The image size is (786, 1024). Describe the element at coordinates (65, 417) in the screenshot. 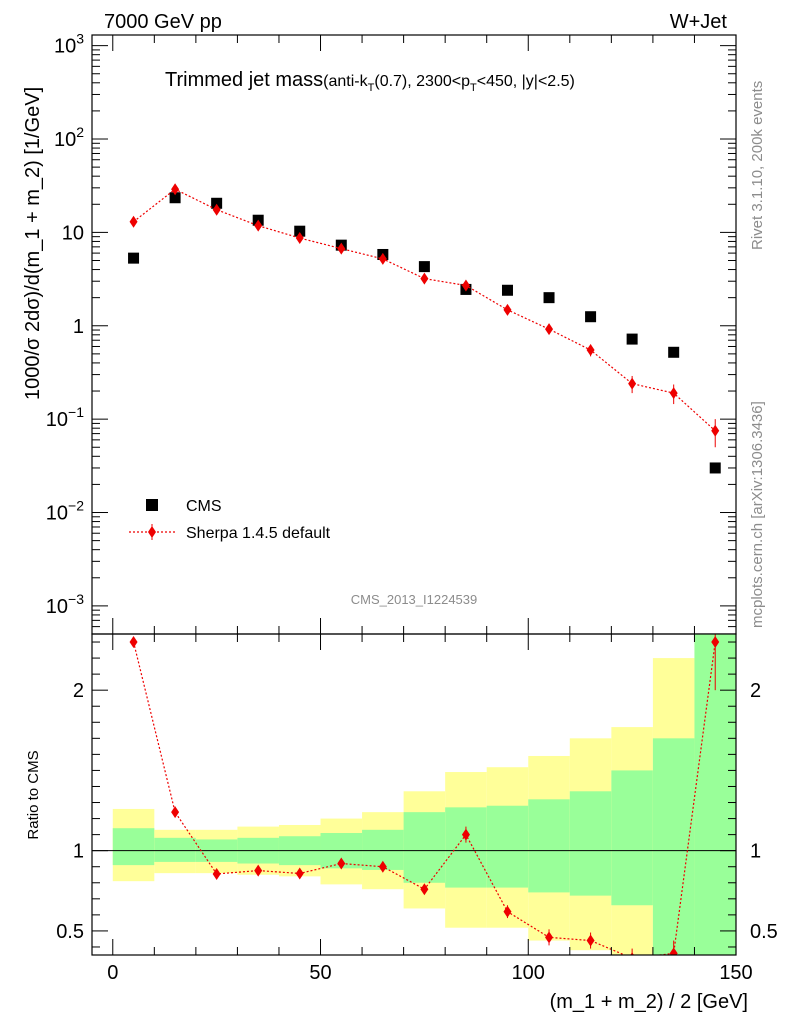

I see `main-y-tick-label: 10⁻¹` at that location.